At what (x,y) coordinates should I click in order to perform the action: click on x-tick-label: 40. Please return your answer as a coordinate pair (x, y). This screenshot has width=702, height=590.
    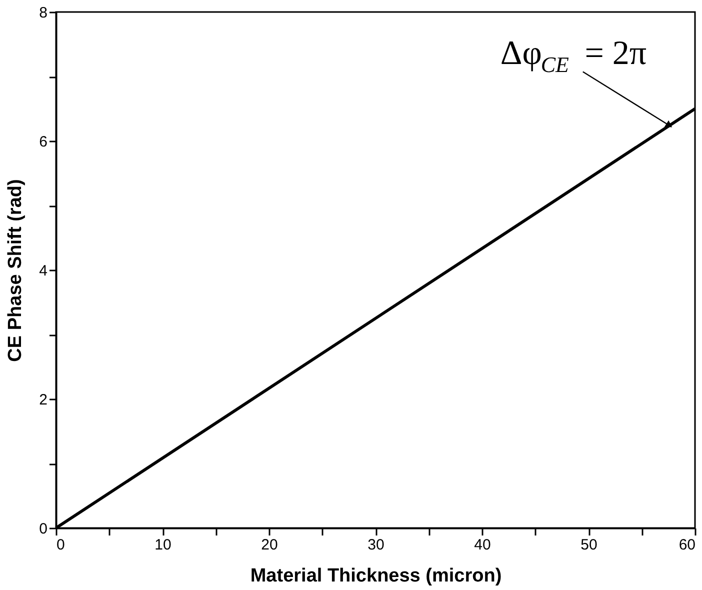
    Looking at the image, I should click on (482, 545).